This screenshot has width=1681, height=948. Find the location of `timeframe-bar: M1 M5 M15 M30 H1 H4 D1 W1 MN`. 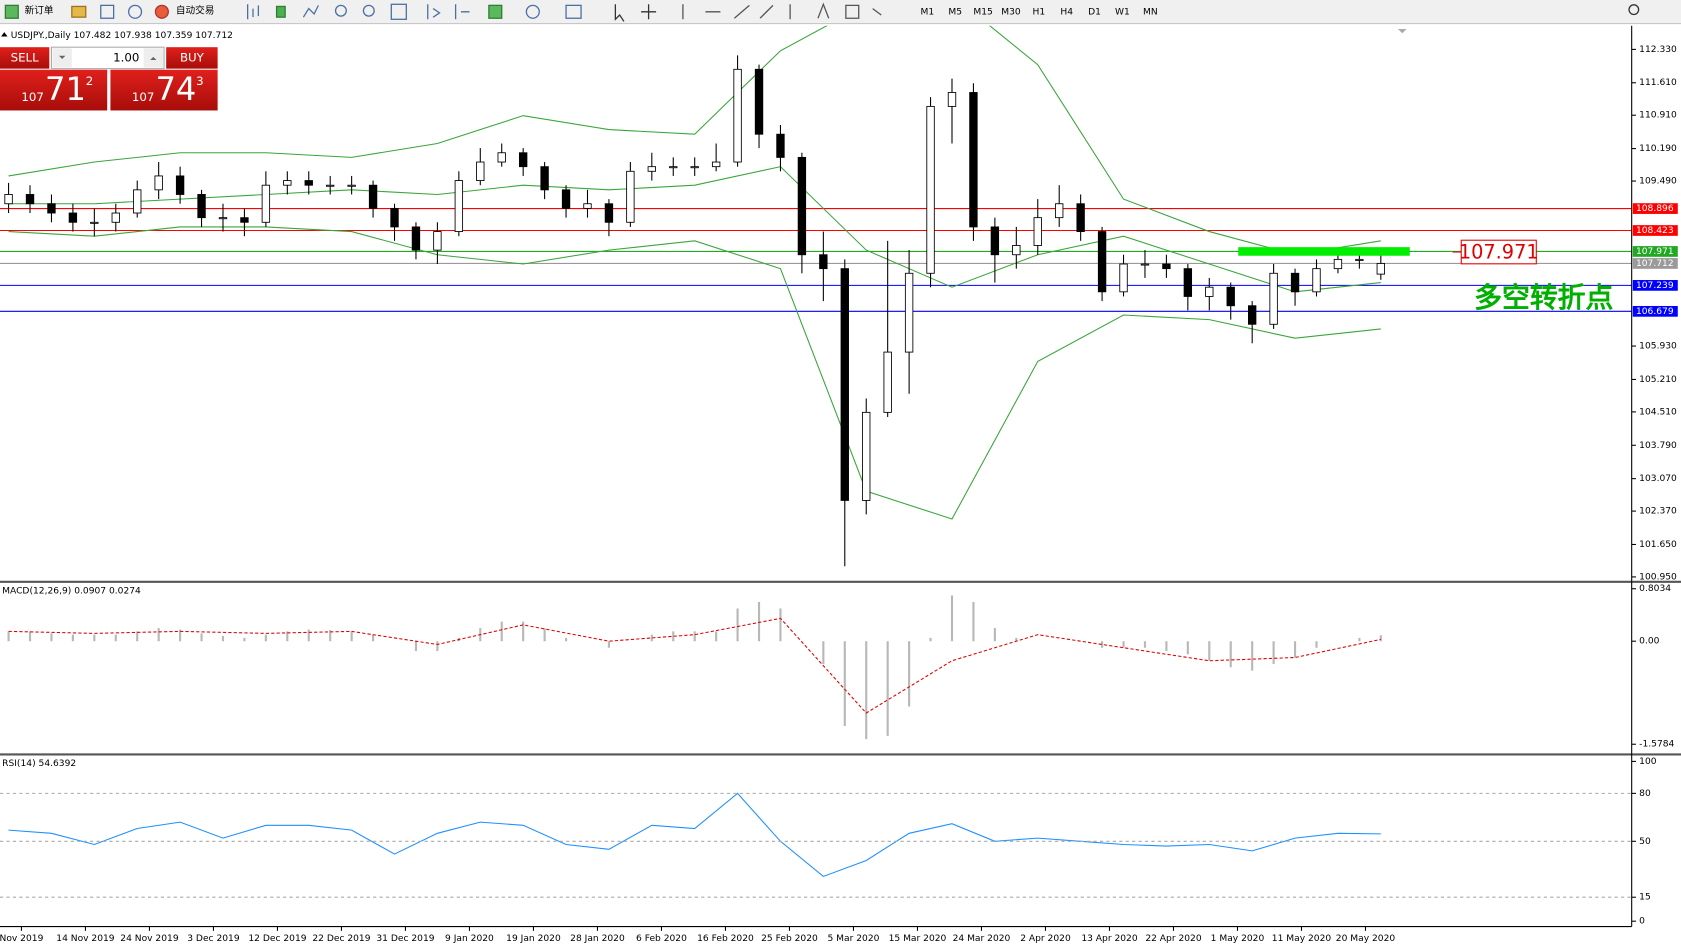

timeframe-bar: M1 M5 M15 M30 H1 H4 D1 W1 MN is located at coordinates (1039, 12).